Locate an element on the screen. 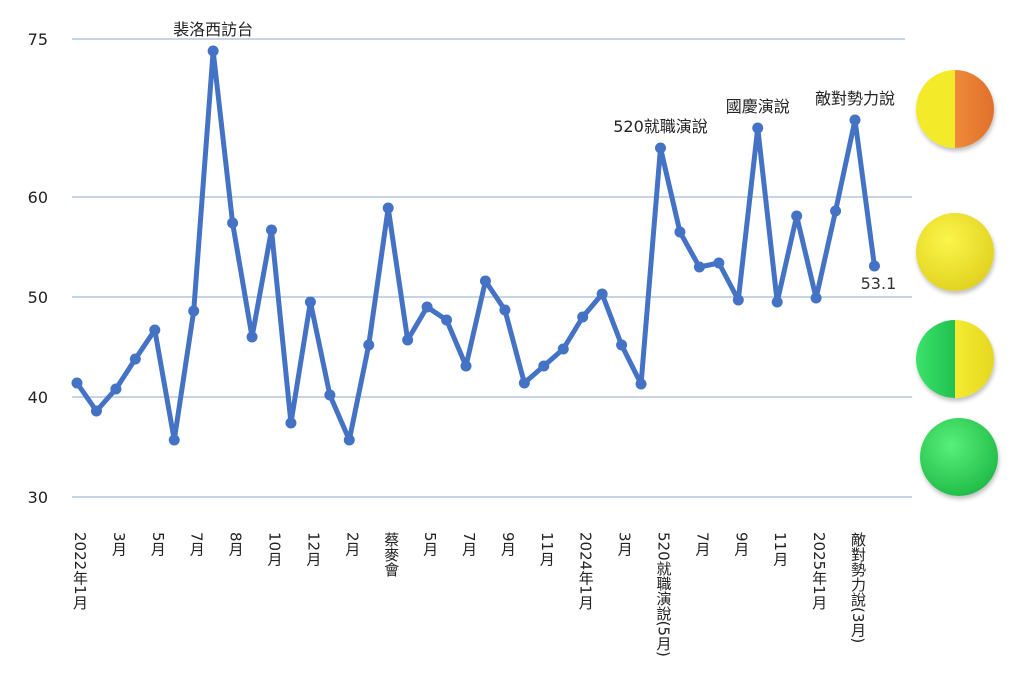 The height and width of the screenshot is (695, 1024). annotation-label: 裴洛西訪台 is located at coordinates (213, 29).